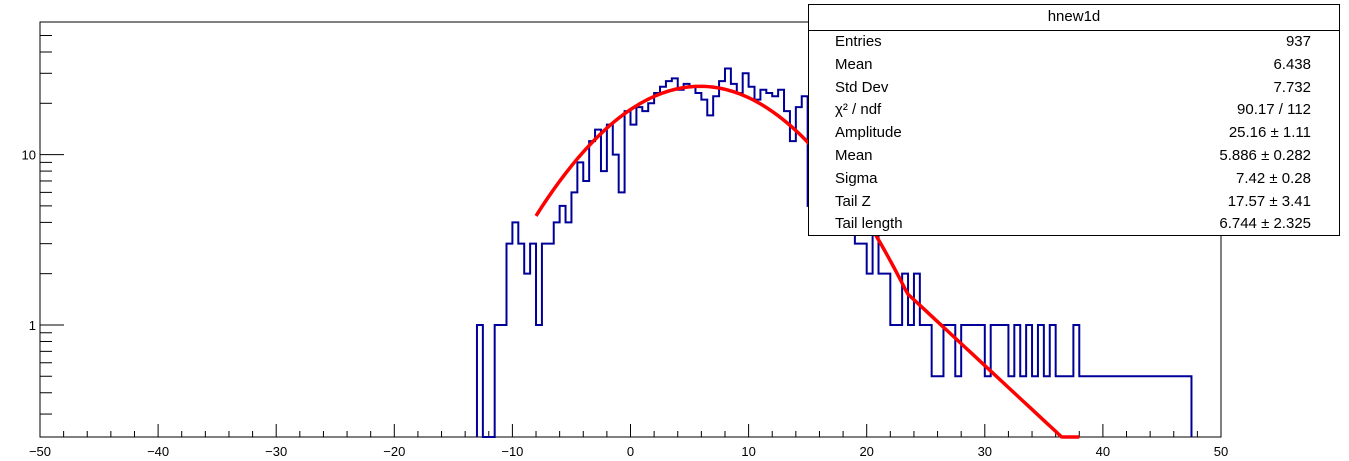 Image resolution: width=1349 pixels, height=461 pixels. Describe the element at coordinates (1074, 156) in the screenshot. I see `stats-row: Mean 5.886 ± 0.282` at that location.